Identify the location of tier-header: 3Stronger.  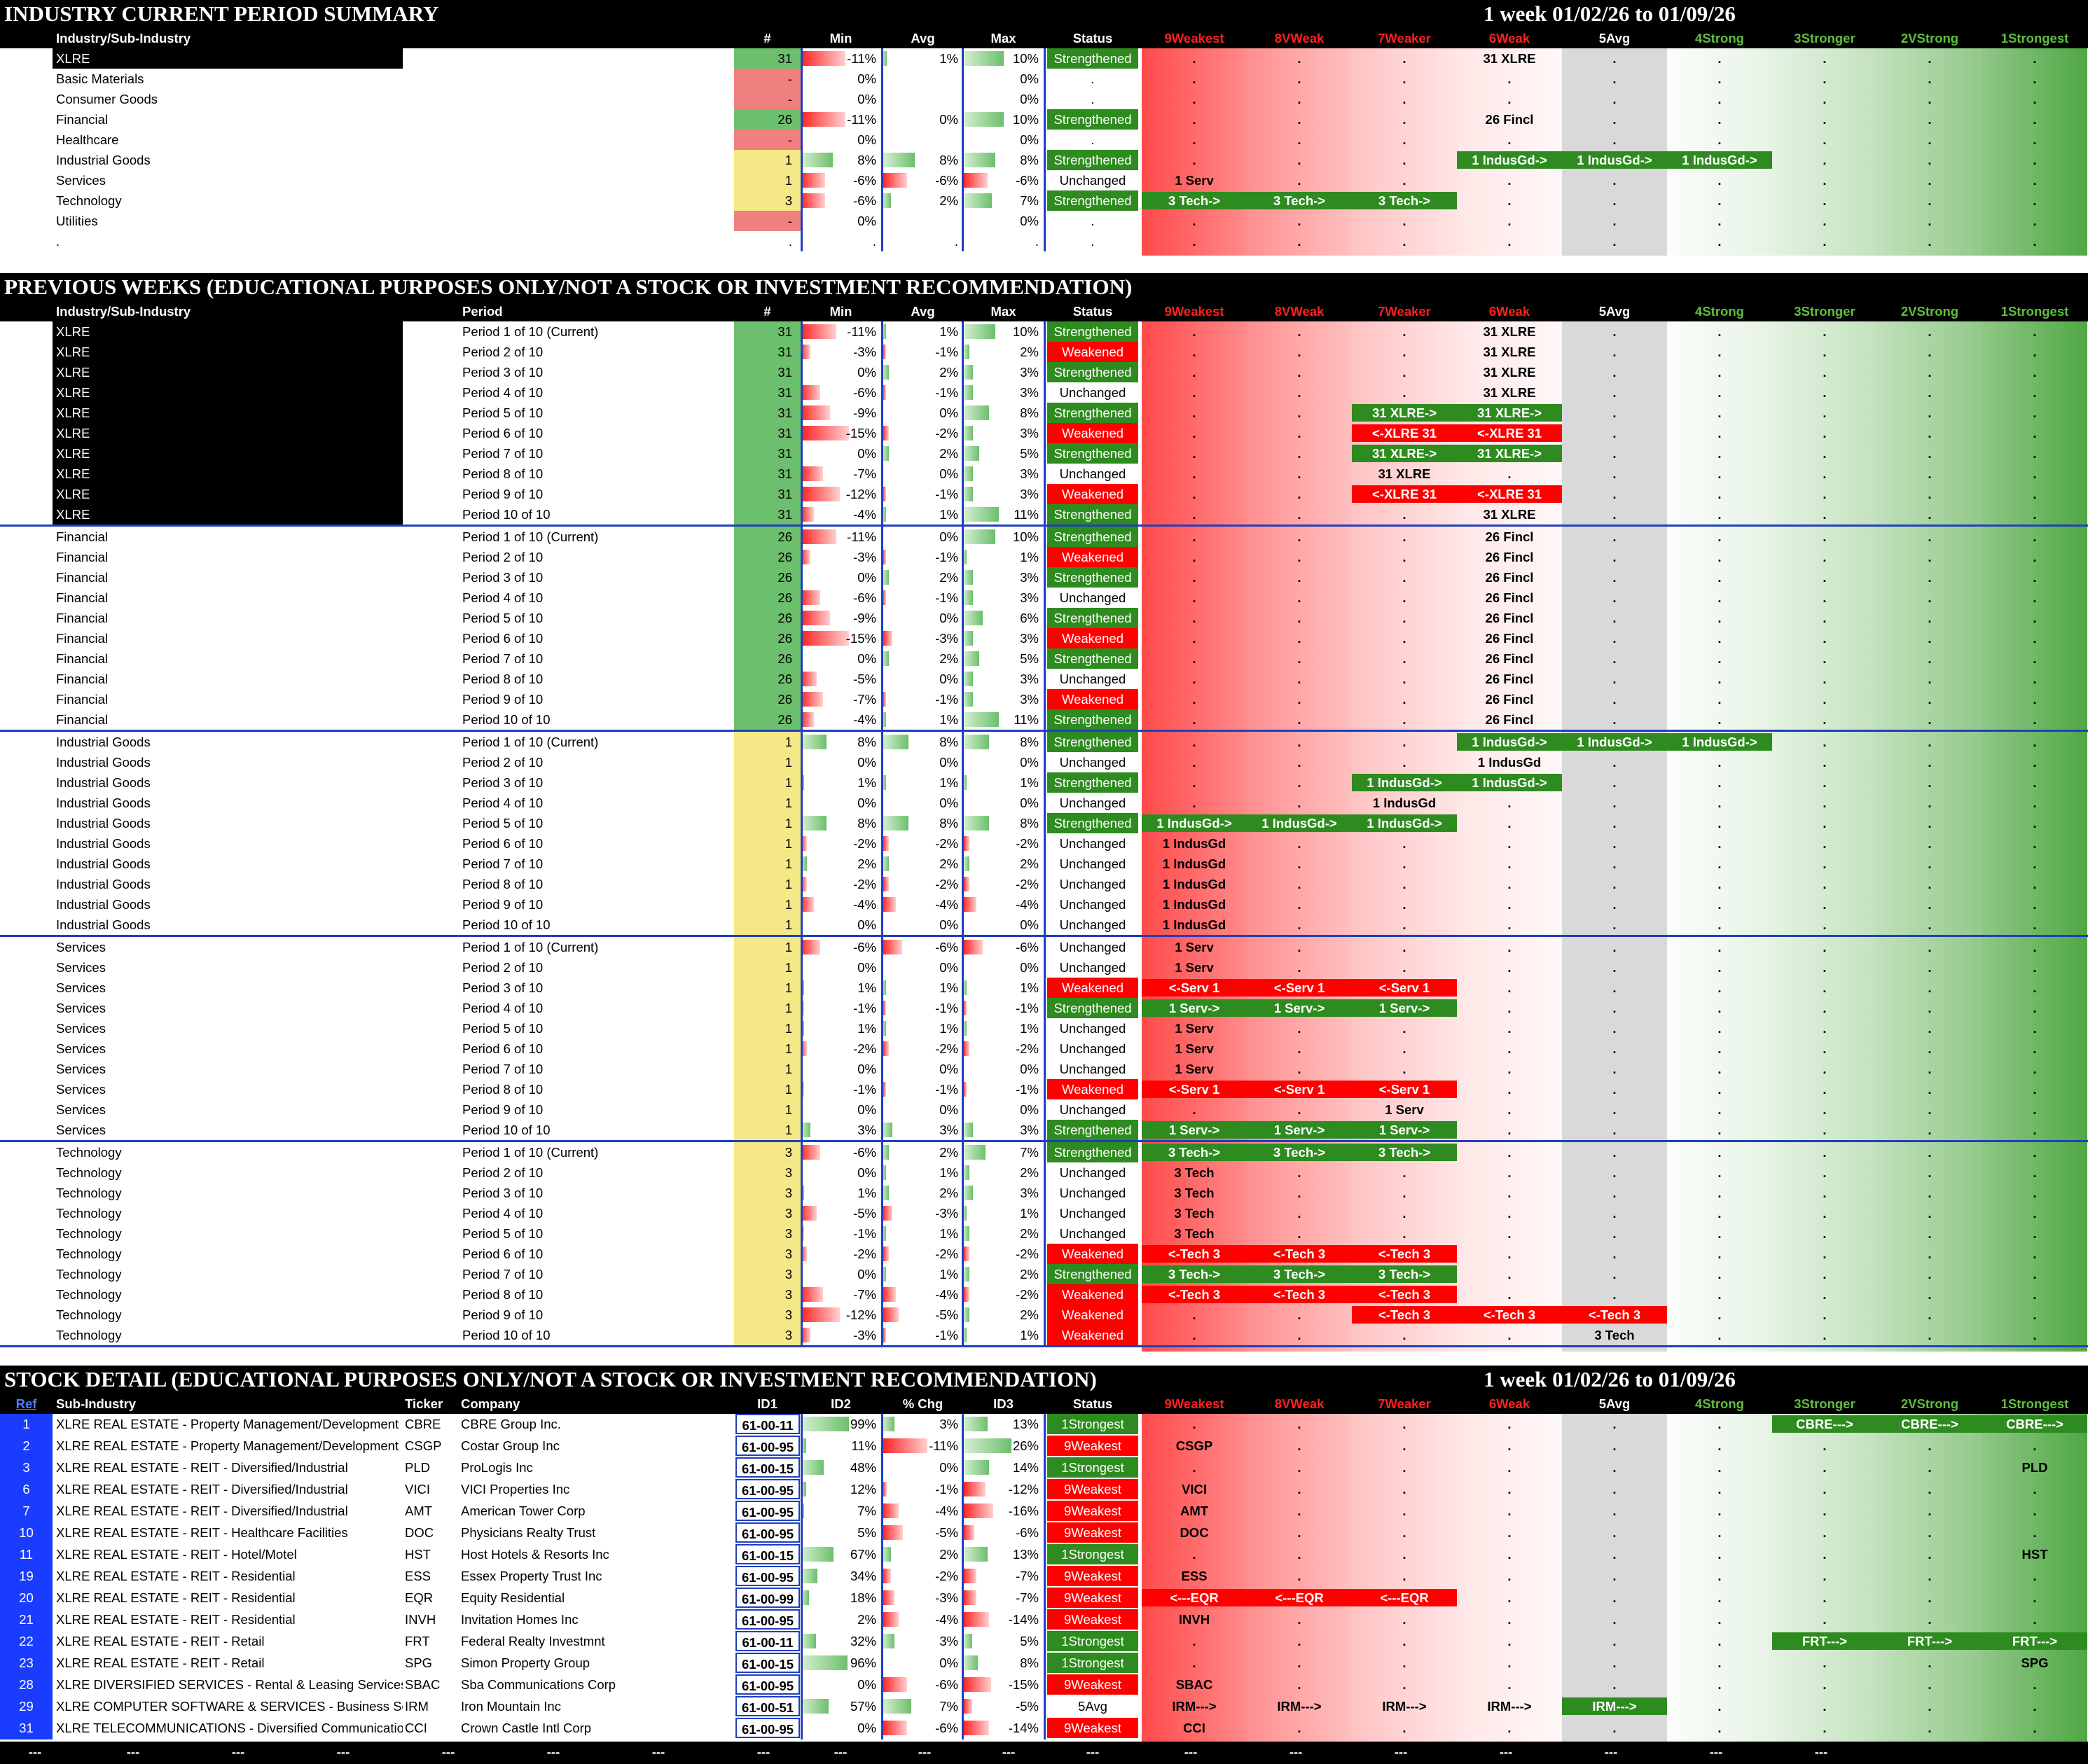
(1824, 38).